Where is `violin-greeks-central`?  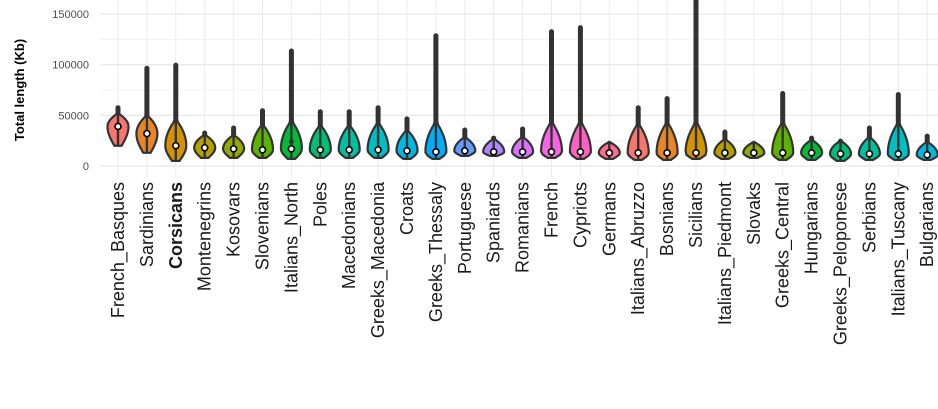 violin-greeks-central is located at coordinates (783, 126).